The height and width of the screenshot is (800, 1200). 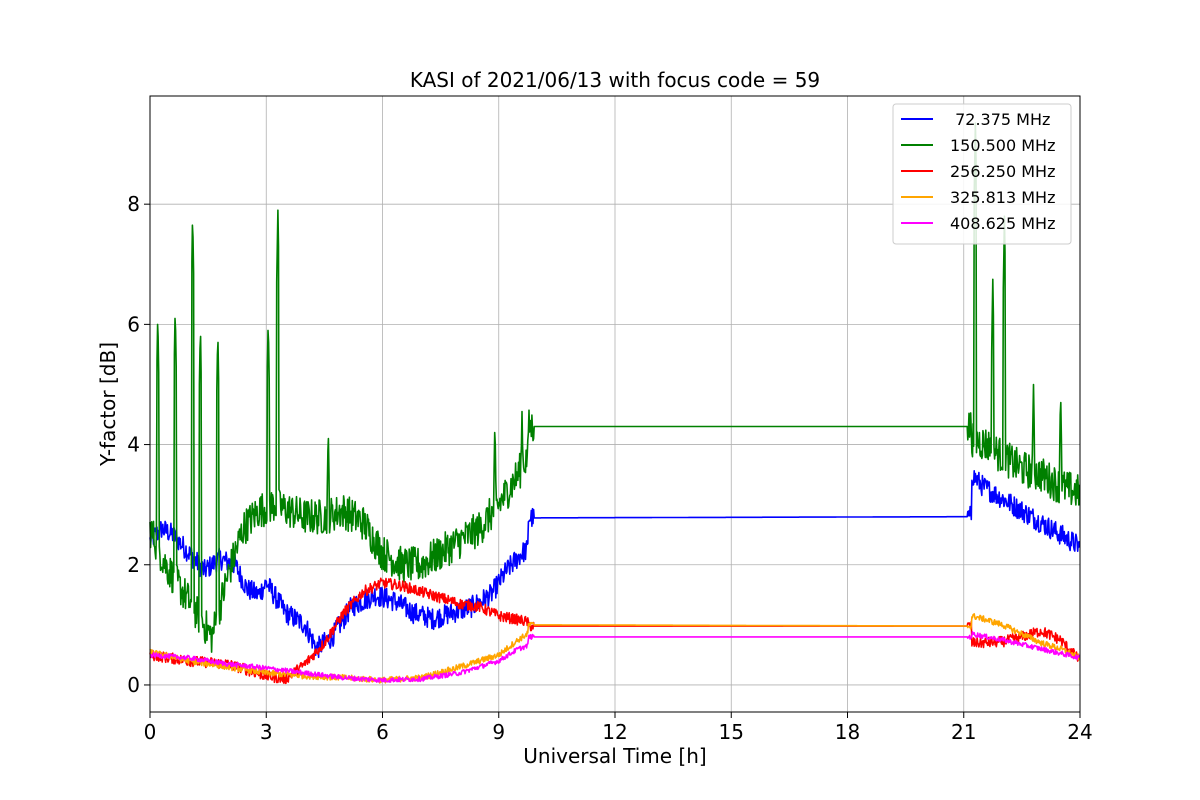 What do you see at coordinates (1002, 197) in the screenshot?
I see `legend-label: 325.813 MHz` at bounding box center [1002, 197].